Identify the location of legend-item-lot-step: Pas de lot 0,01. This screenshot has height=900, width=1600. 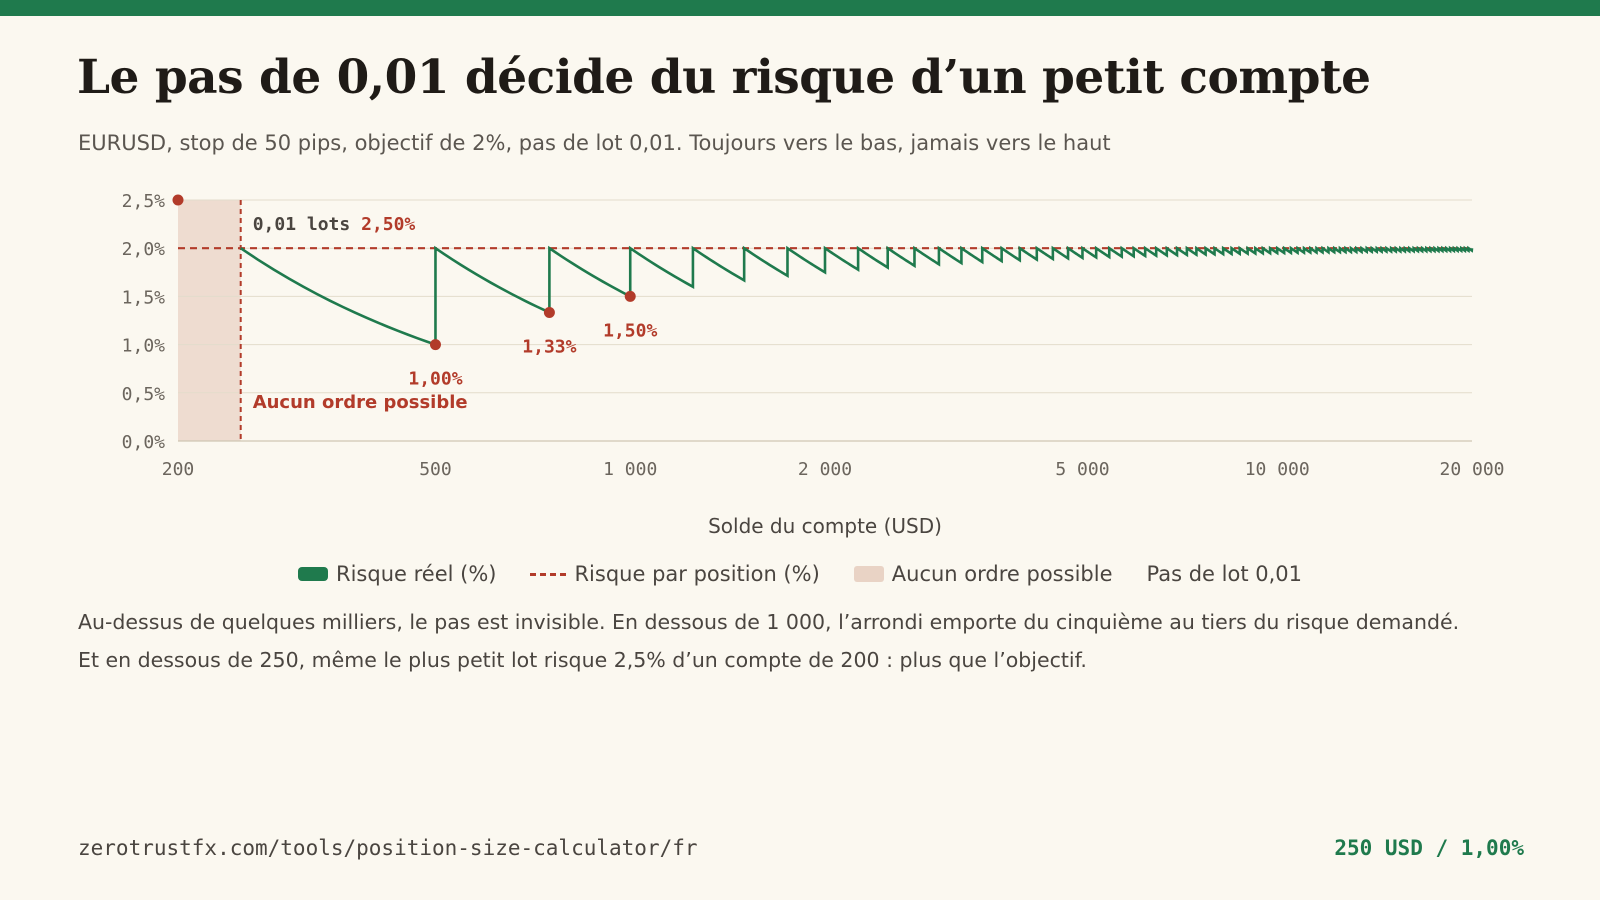
(1224, 574).